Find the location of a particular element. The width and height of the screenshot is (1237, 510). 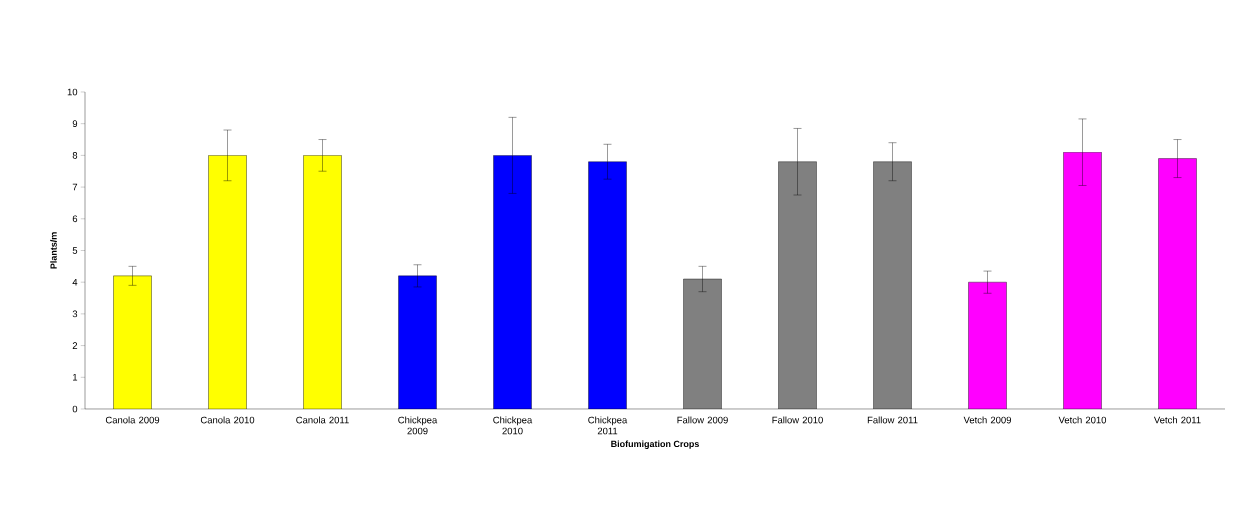

x-axis-title: Biofumigation Crops is located at coordinates (655, 444).